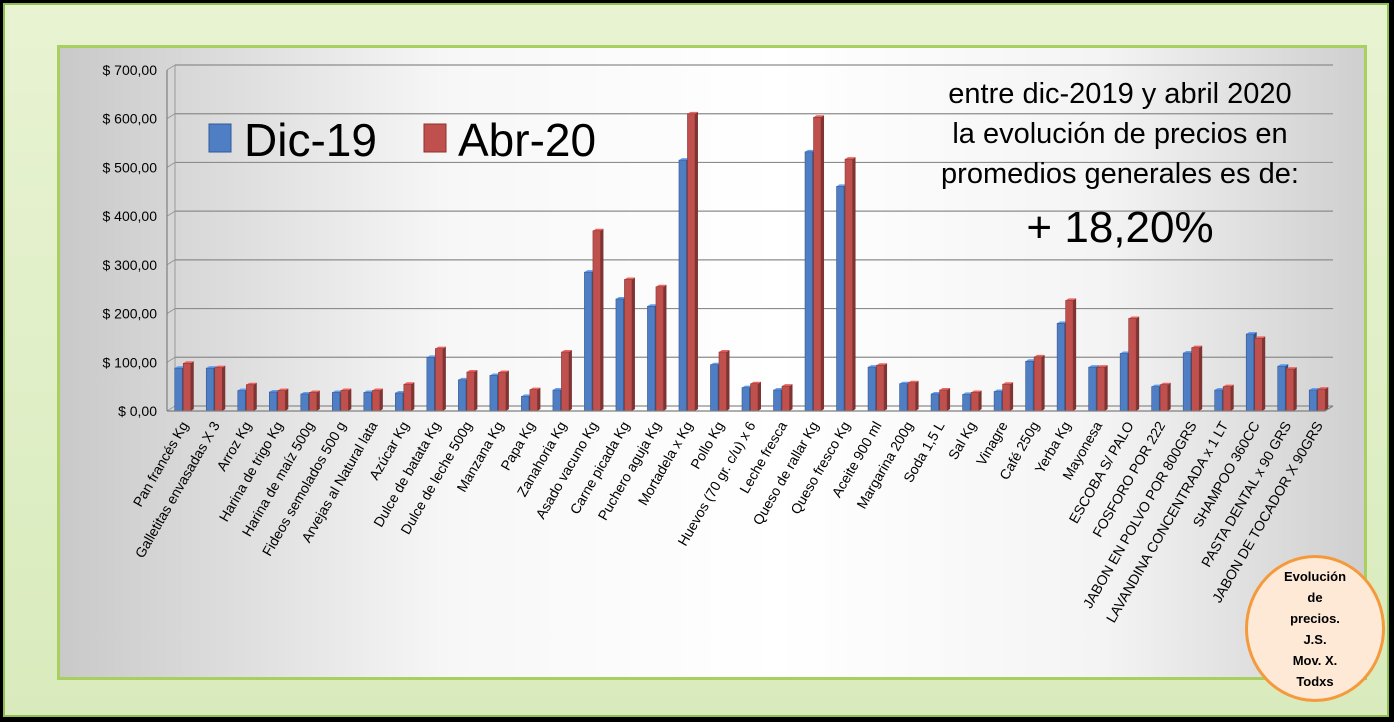 Image resolution: width=1394 pixels, height=722 pixels. I want to click on y-tick-label: $ 600,00, so click(130, 119).